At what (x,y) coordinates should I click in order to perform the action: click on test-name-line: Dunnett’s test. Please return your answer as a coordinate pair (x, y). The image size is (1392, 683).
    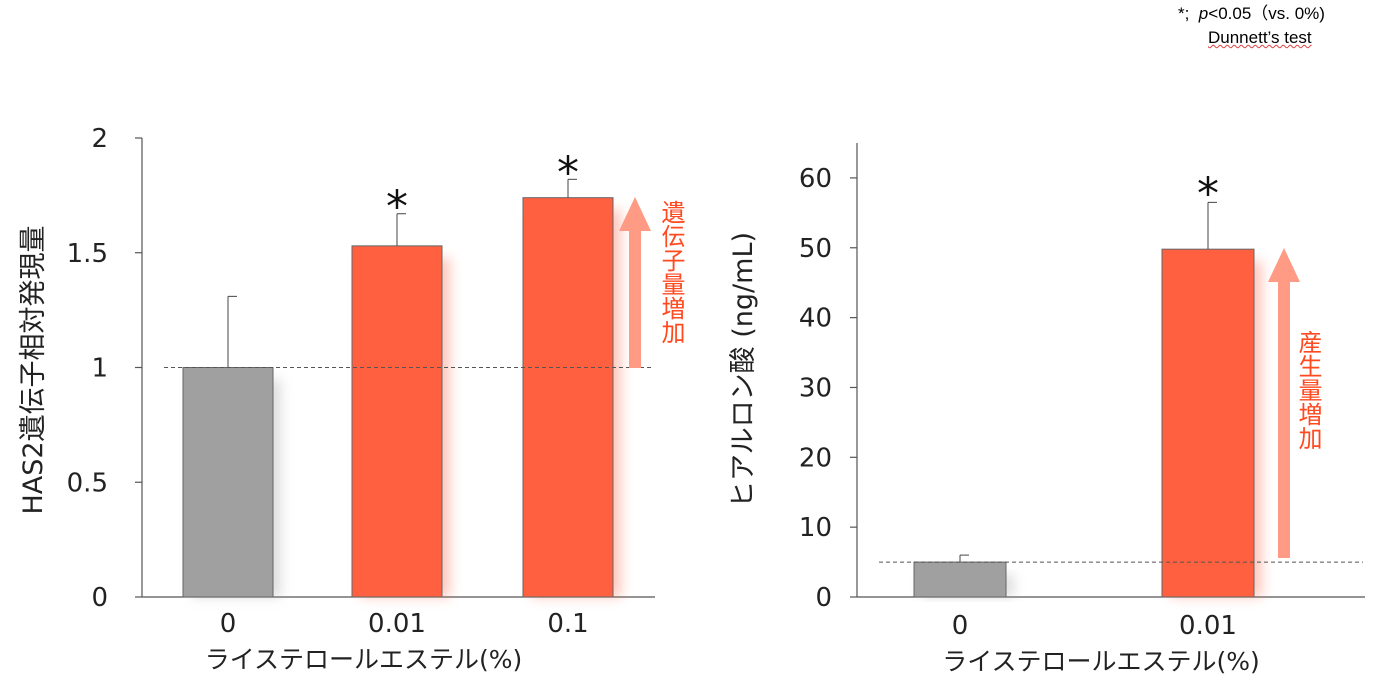
    Looking at the image, I should click on (1251, 38).